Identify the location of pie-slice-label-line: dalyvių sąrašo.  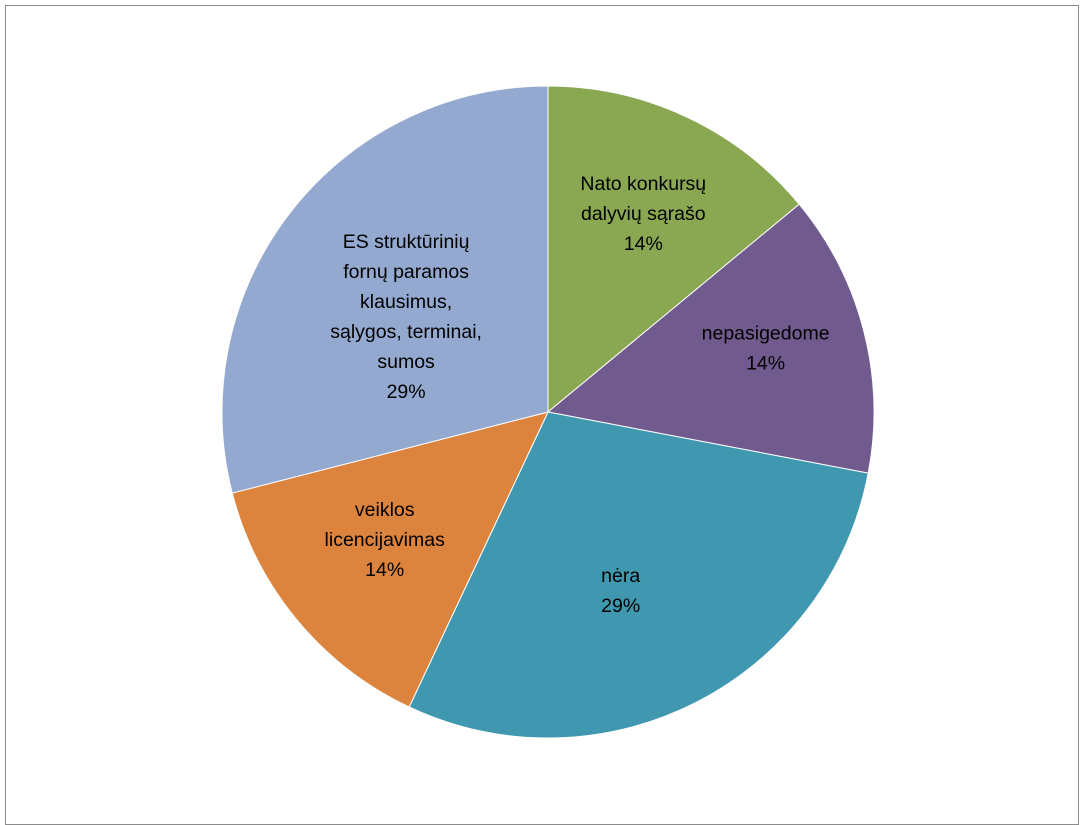
(643, 214).